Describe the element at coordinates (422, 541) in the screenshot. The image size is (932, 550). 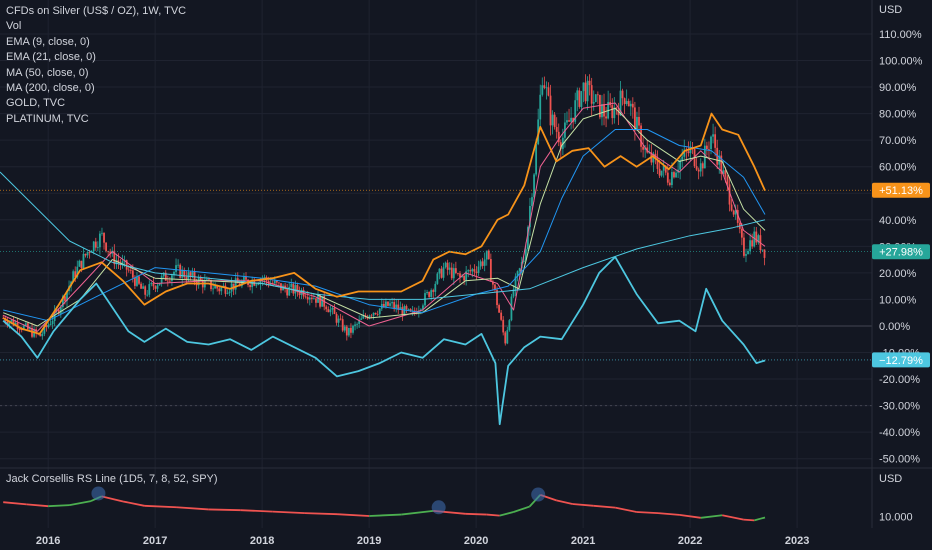
I see `x-axis: 2016 2017 2018 2019 2020 2021 2022 2023` at that location.